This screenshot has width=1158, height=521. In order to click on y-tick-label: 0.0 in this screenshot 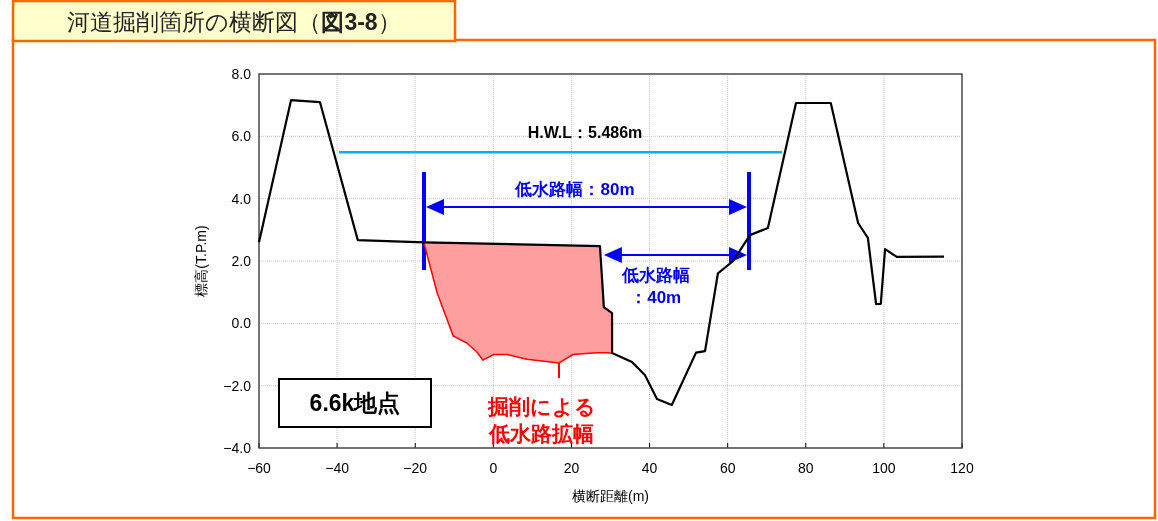, I will do `click(241, 323)`.